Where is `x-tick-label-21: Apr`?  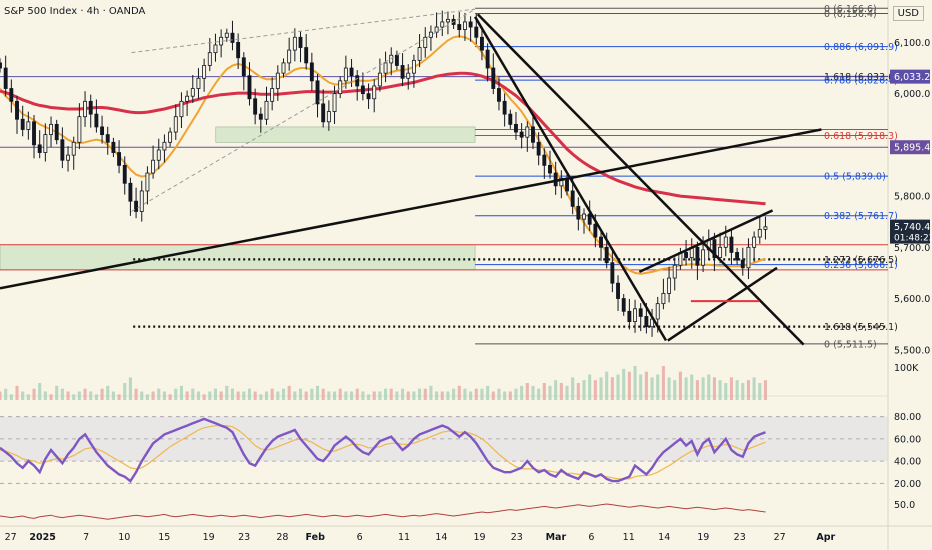
x-tick-label-21: Apr is located at coordinates (825, 537).